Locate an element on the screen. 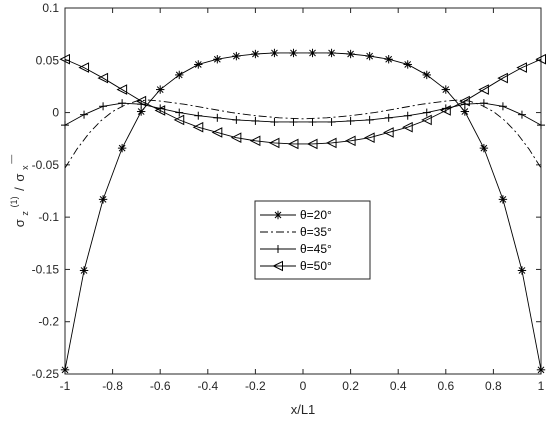 The image size is (550, 423). legend-item-1: θ=20° is located at coordinates (296, 215).